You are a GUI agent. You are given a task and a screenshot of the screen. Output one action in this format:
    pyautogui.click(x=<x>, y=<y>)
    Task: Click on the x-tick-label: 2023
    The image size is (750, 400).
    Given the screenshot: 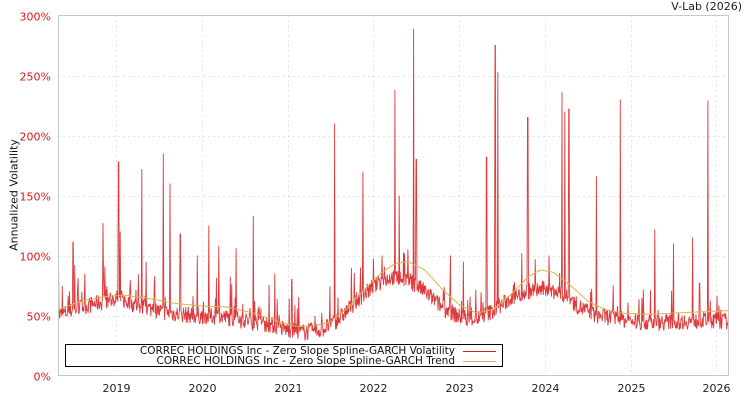 What is the action you would take?
    pyautogui.click(x=460, y=388)
    